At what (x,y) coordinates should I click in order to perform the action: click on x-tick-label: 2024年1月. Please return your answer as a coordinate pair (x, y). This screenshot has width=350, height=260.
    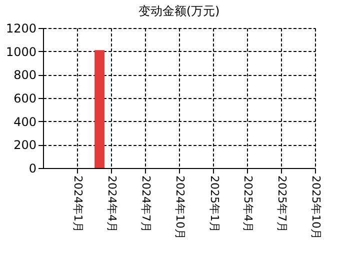
    Looking at the image, I should click on (78, 204).